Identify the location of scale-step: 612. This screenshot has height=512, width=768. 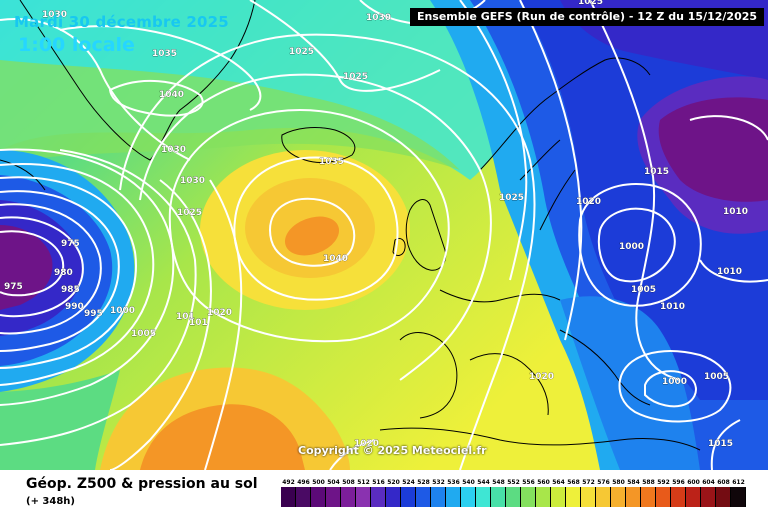
(738, 492).